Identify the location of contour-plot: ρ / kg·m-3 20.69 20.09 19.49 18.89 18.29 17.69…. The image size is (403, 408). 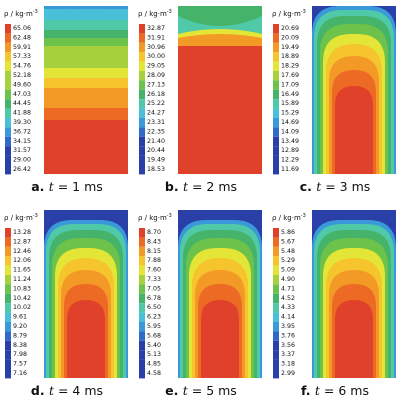
(334, 90).